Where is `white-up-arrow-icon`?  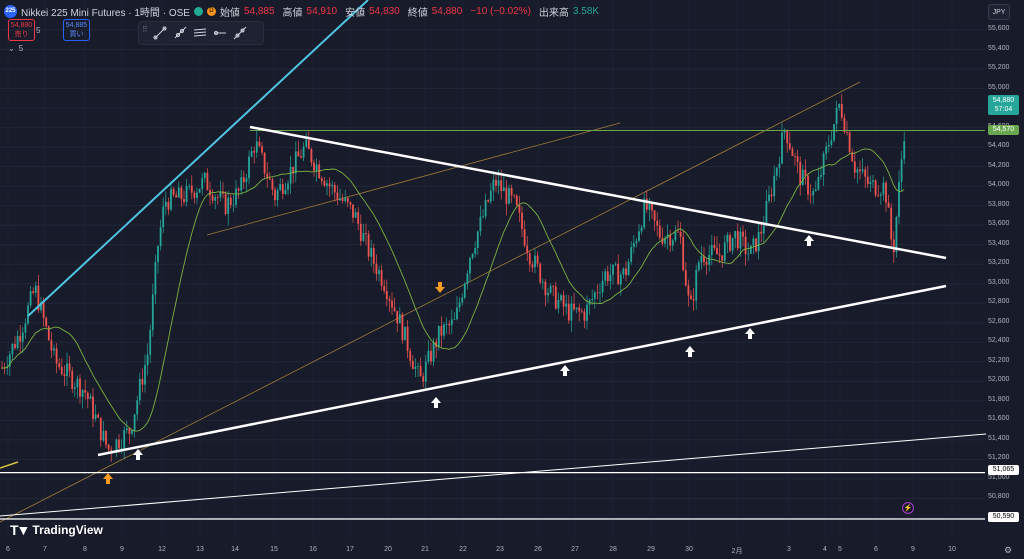
white-up-arrow-icon is located at coordinates (436, 402).